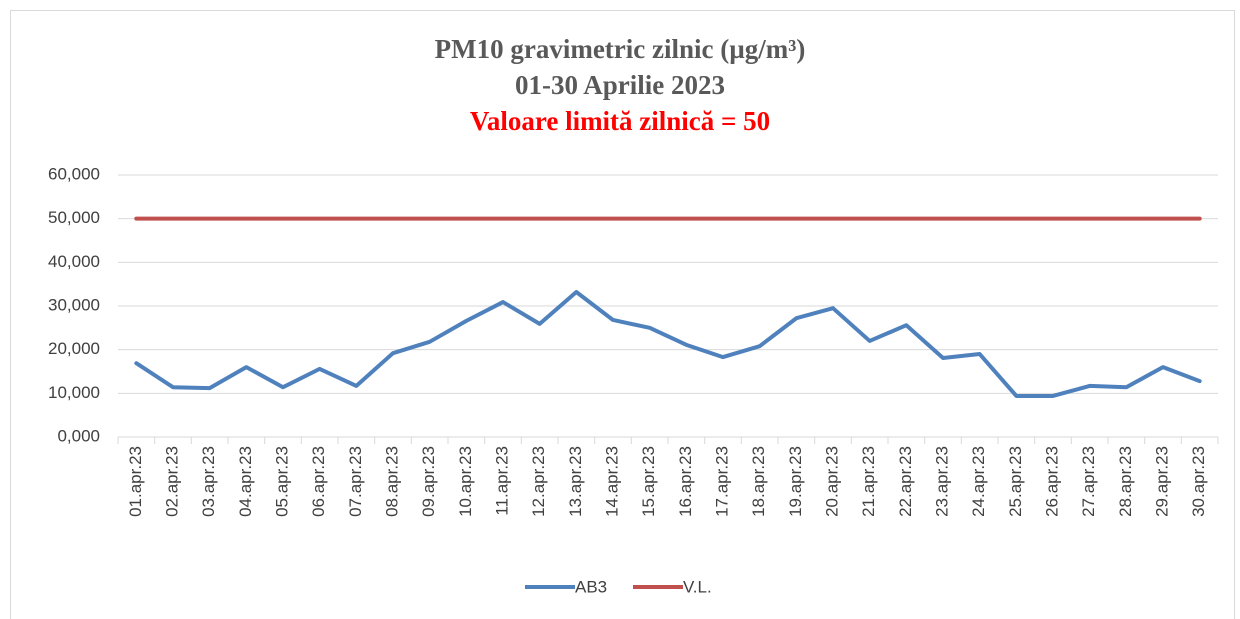 The height and width of the screenshot is (619, 1240). I want to click on x-tick-label: 22.apr.23, so click(905, 481).